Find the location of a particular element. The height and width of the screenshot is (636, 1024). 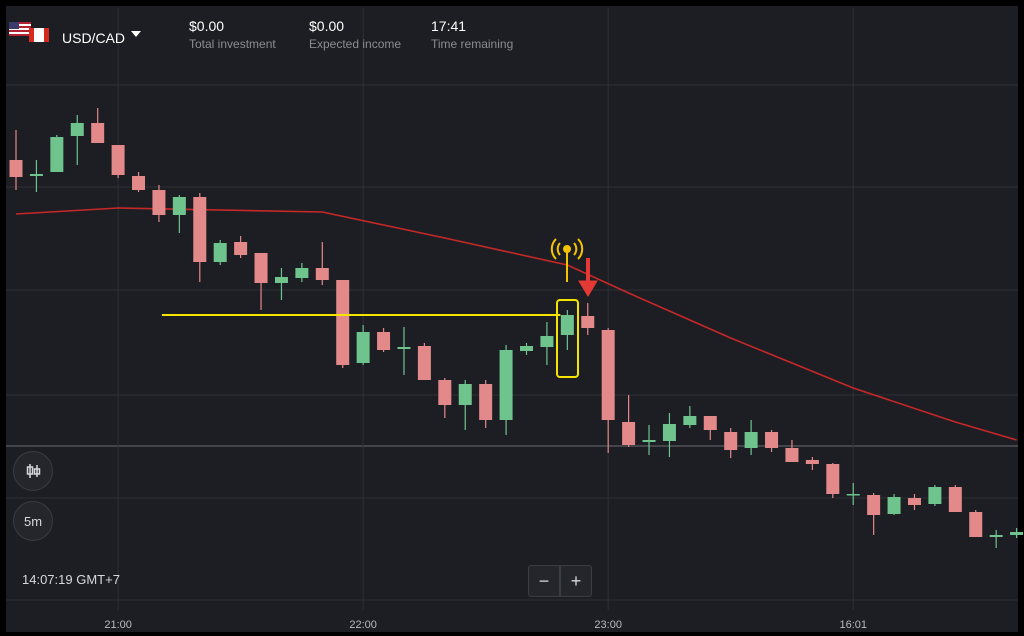

x-tick-label: 21:00 is located at coordinates (118, 625).